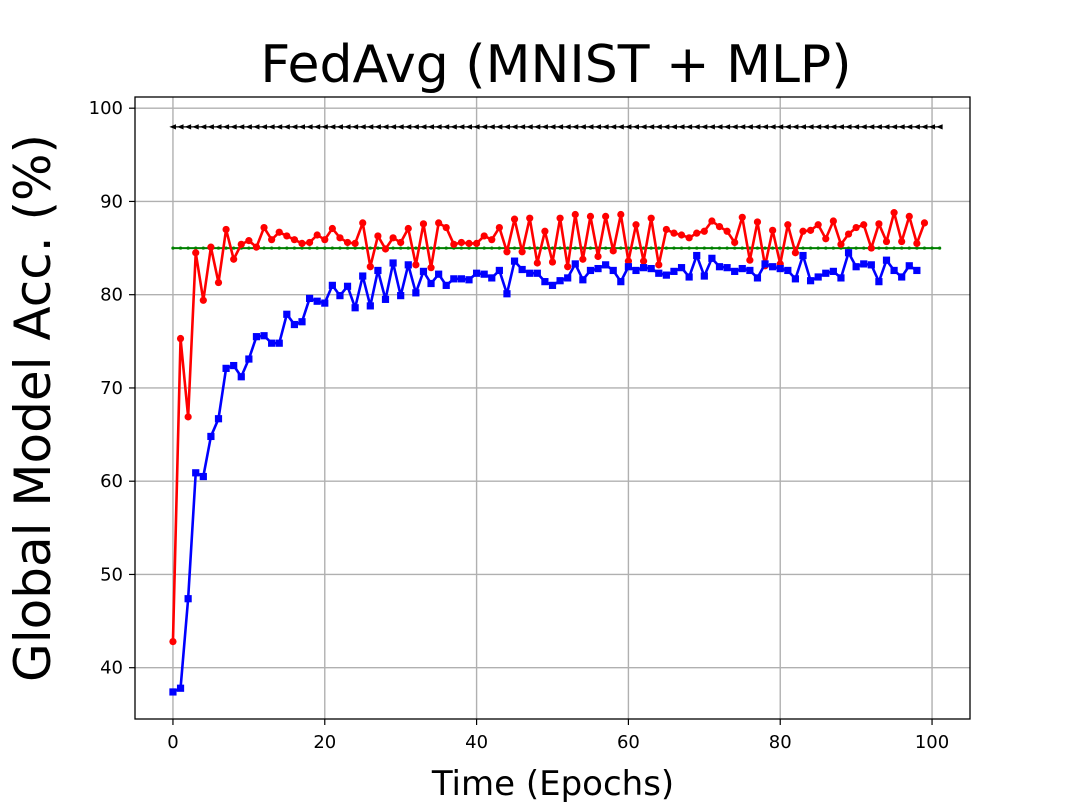 The image size is (1079, 809). Describe the element at coordinates (33, 408) in the screenshot. I see `y-axis-label: Global Model Acc. (%)` at that location.